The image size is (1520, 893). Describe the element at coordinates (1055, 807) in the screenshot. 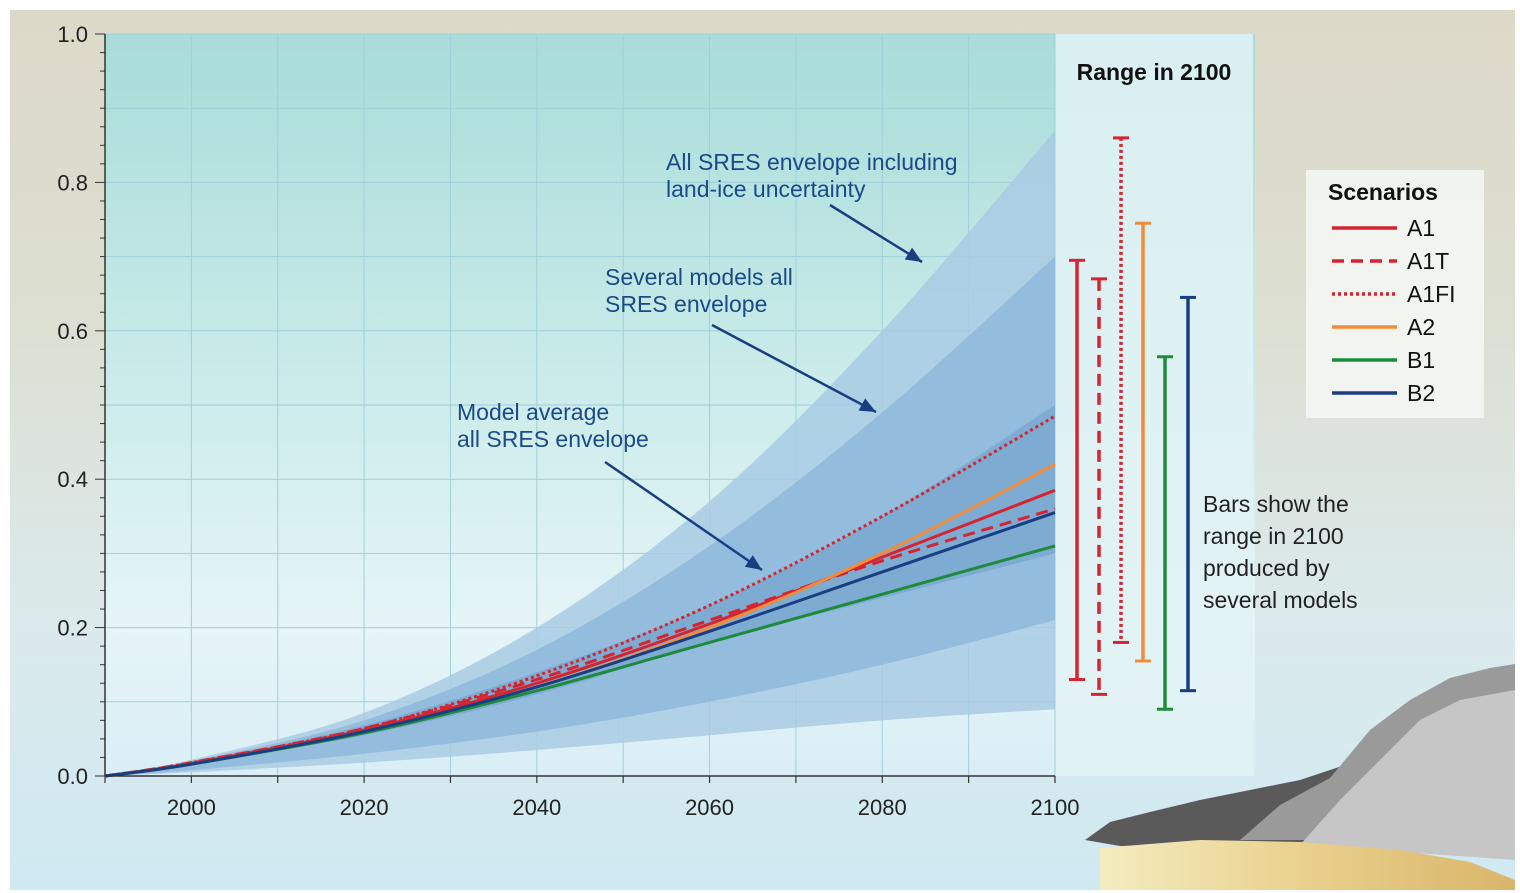

I see `x-tick-label: 2100` at that location.